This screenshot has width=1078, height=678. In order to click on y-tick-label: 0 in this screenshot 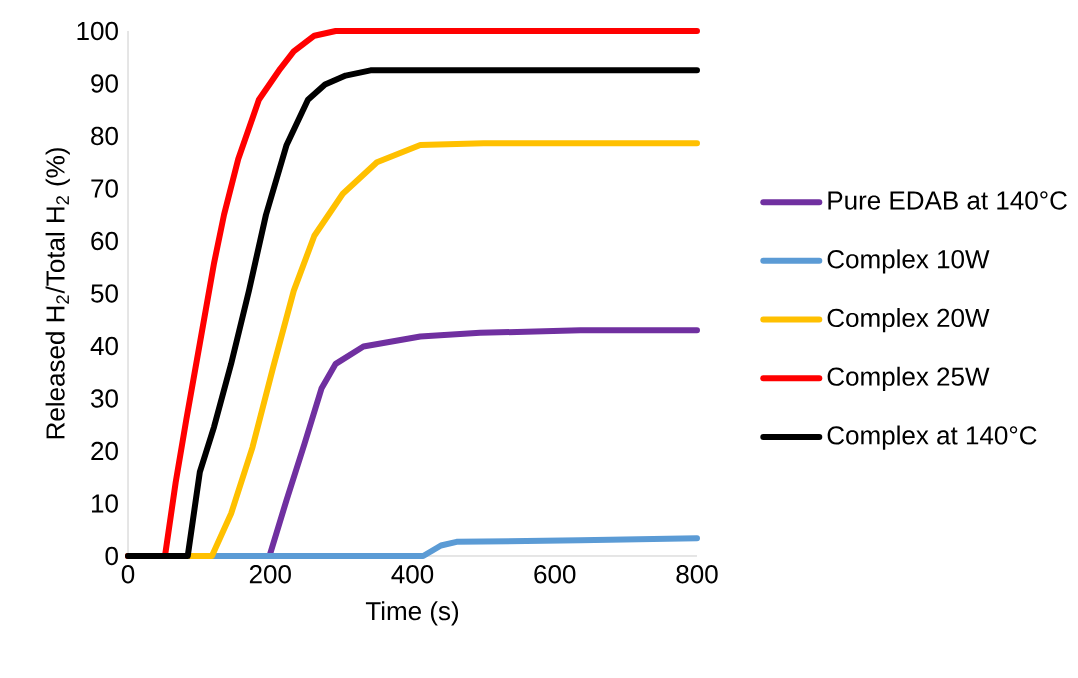, I will do `click(111, 556)`.